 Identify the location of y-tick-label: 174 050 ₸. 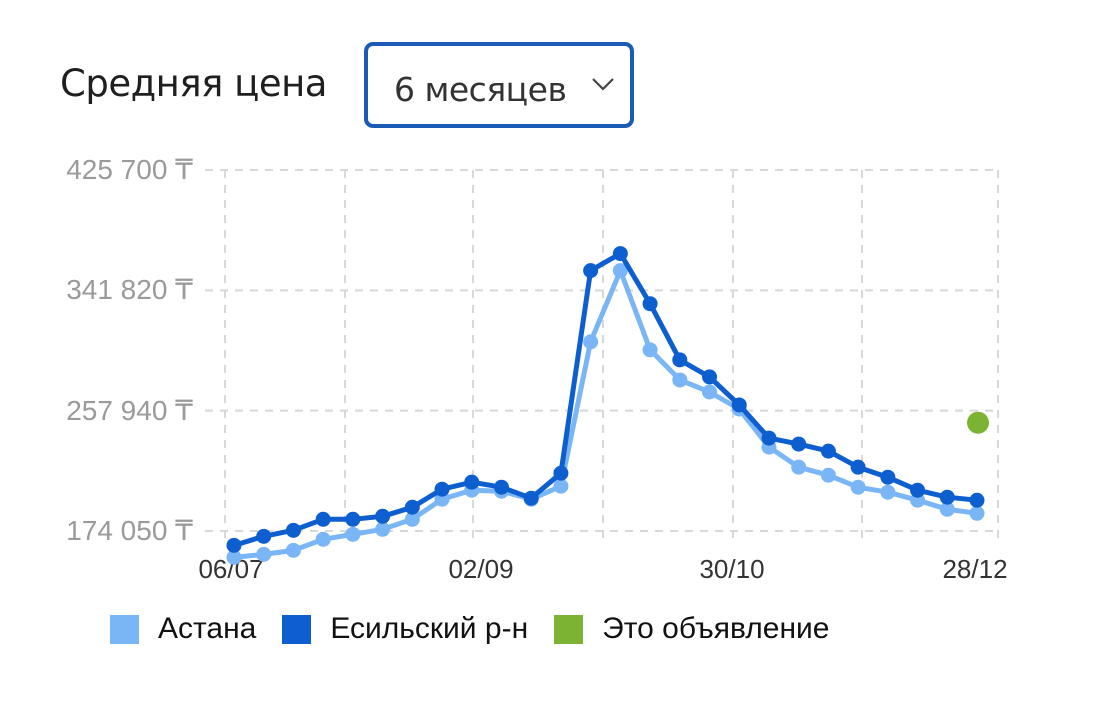
(129, 530).